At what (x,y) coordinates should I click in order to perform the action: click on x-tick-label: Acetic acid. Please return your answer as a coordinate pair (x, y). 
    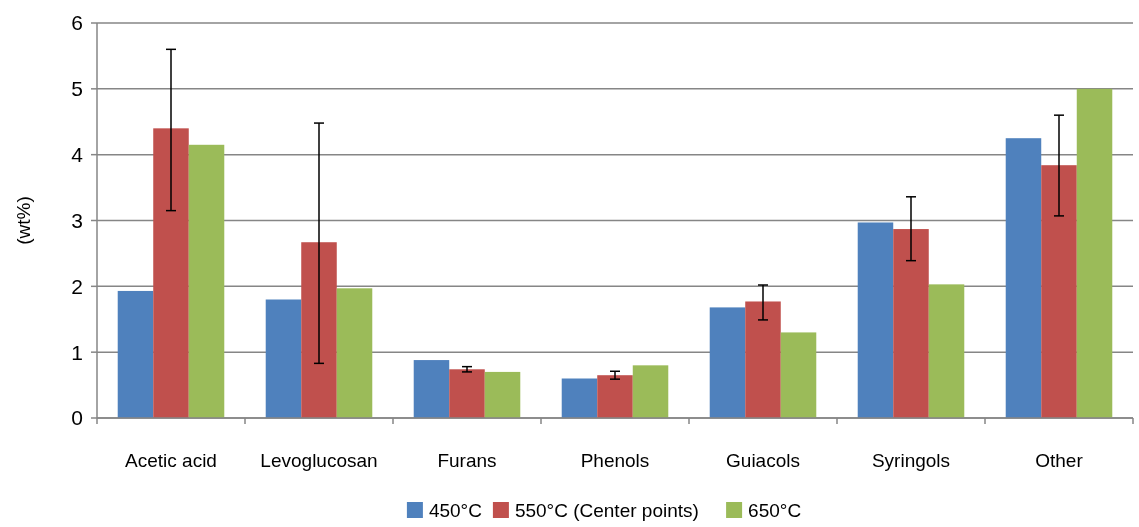
    Looking at the image, I should click on (171, 460).